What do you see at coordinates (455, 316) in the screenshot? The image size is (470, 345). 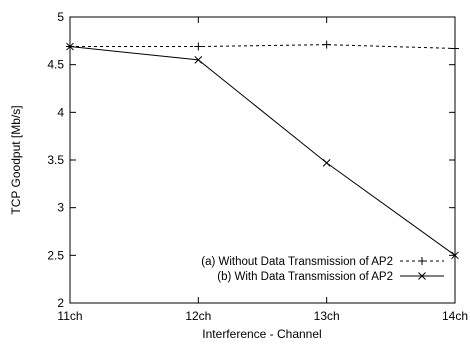 I see `x-tick-label: 14ch` at bounding box center [455, 316].